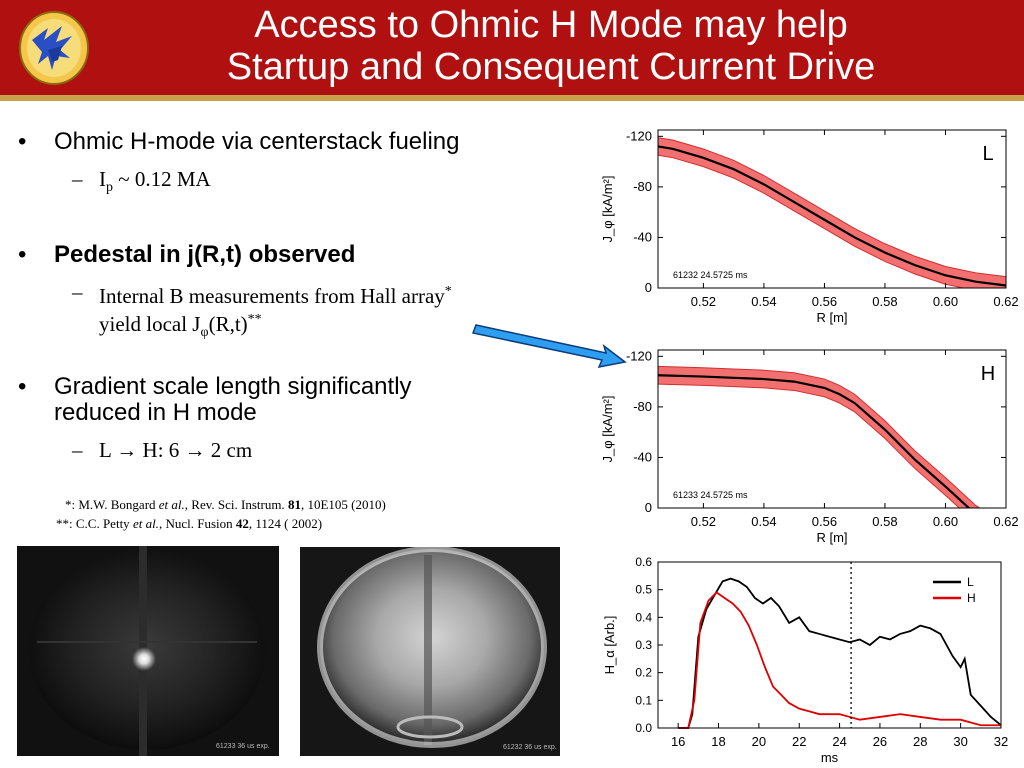  Describe the element at coordinates (920, 741) in the screenshot. I see `x-tick-label: 28` at that location.